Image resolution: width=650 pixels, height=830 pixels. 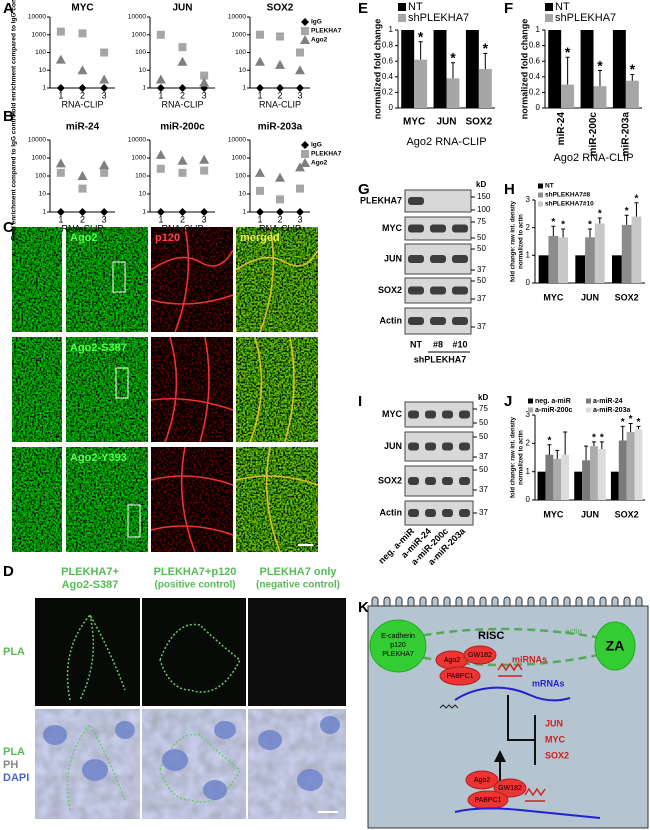 What do you see at coordinates (37, 499) in the screenshot?
I see `zoom-image` at bounding box center [37, 499].